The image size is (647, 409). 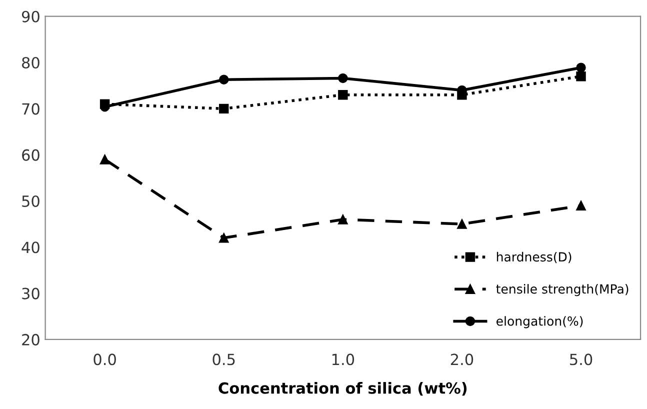 I want to click on legend-label: elongation(%), so click(x=539, y=322).